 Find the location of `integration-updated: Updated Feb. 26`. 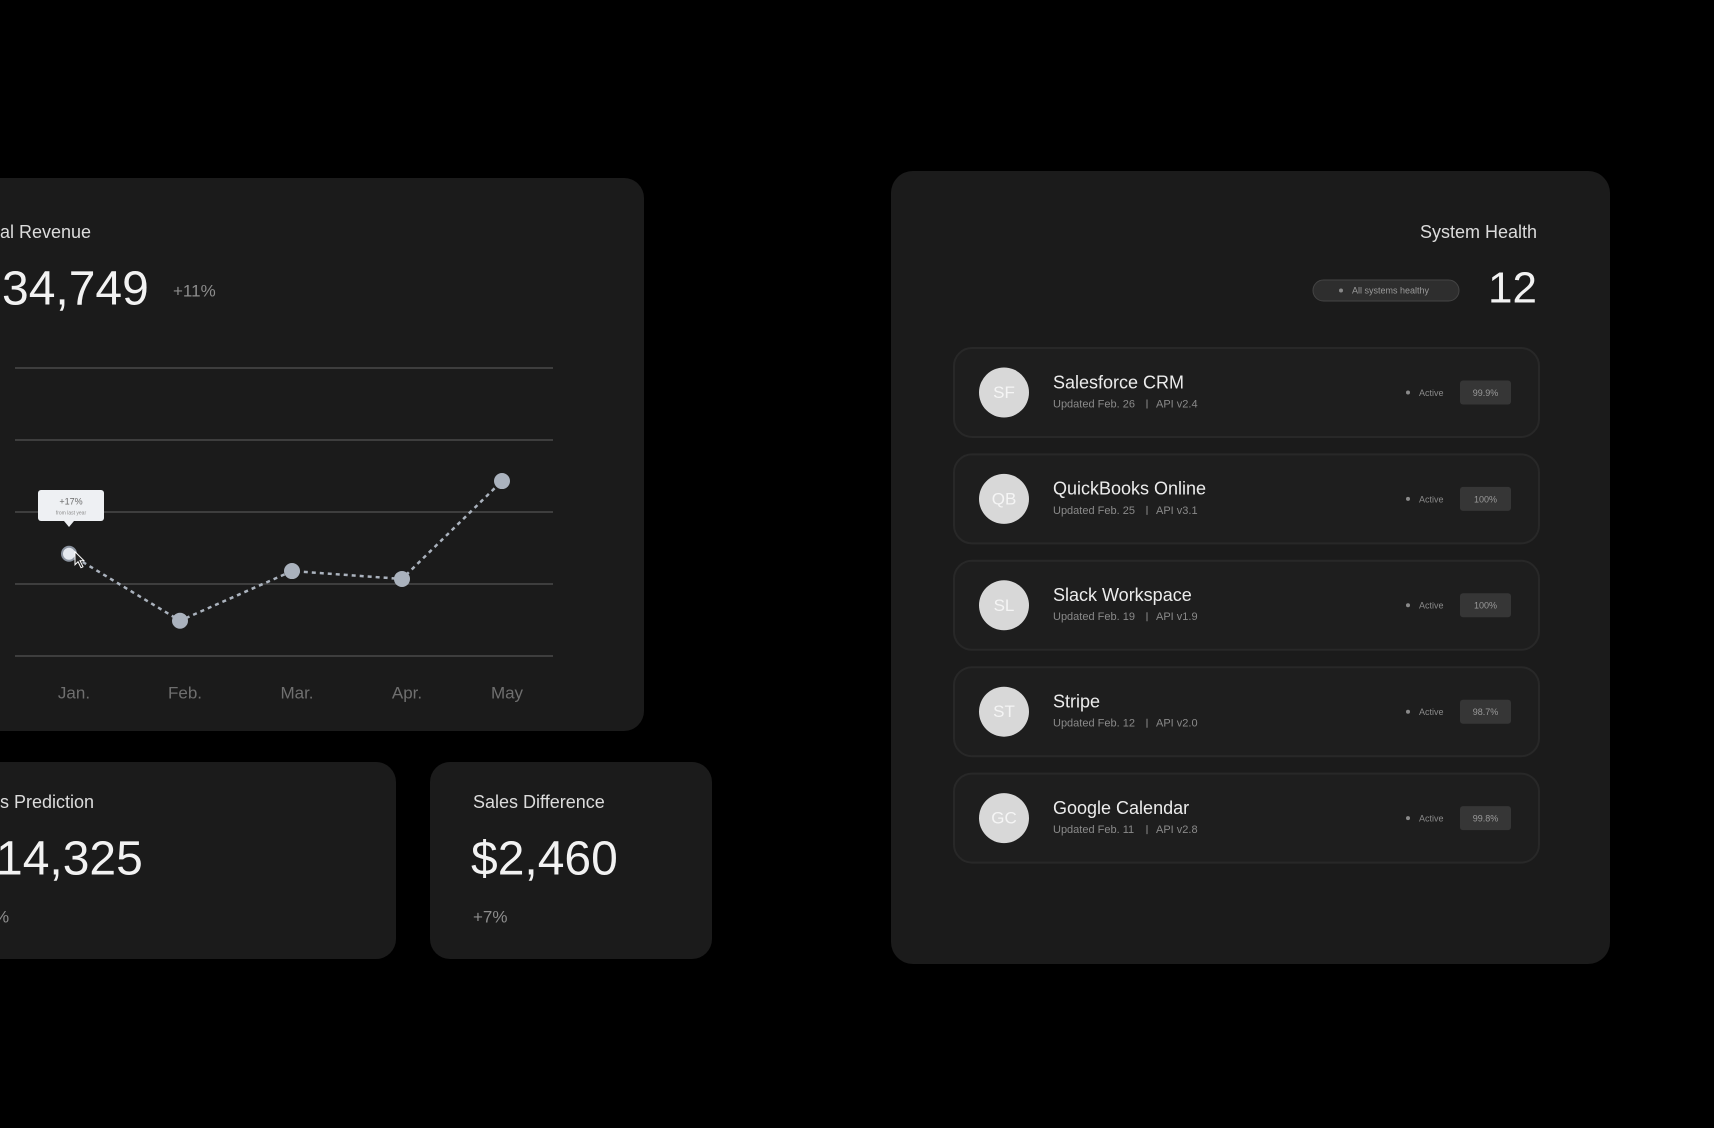

integration-updated: Updated Feb. 26 is located at coordinates (1094, 404).